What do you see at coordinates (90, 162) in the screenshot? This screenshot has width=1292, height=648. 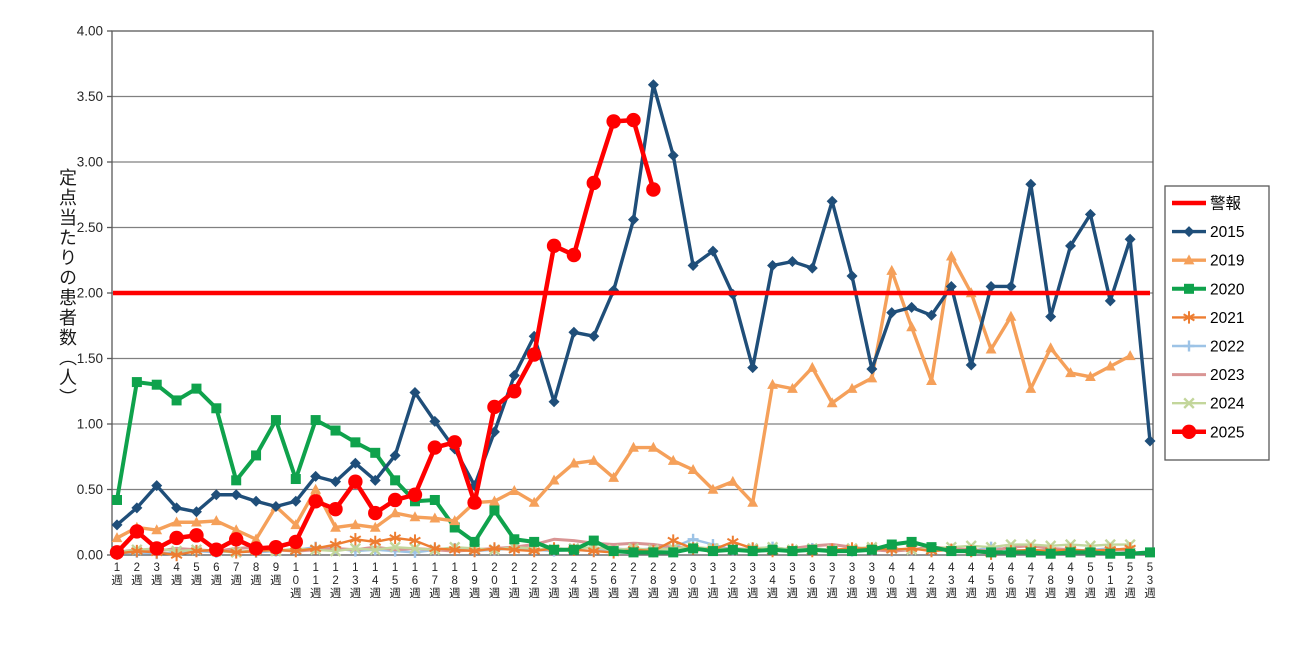 I see `y-axis-tick-label: 3.00` at bounding box center [90, 162].